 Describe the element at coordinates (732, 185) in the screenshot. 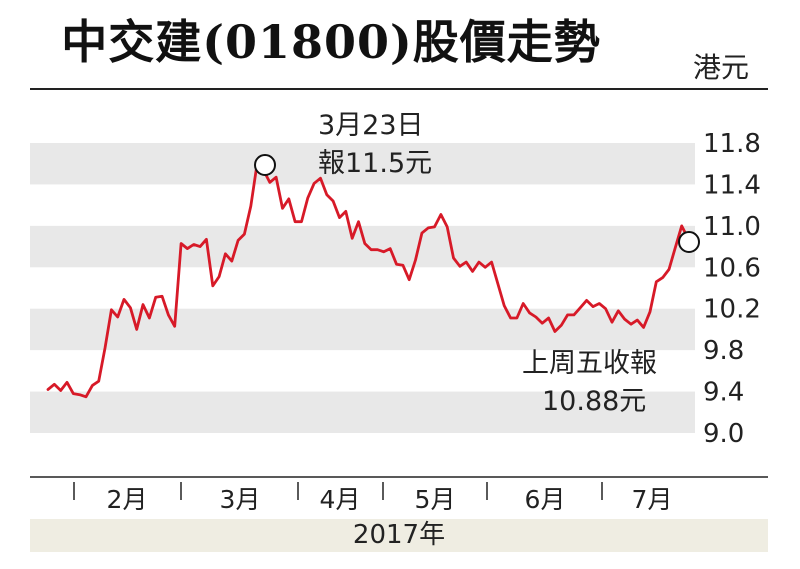

I see `y-tick-label: 11.4` at that location.